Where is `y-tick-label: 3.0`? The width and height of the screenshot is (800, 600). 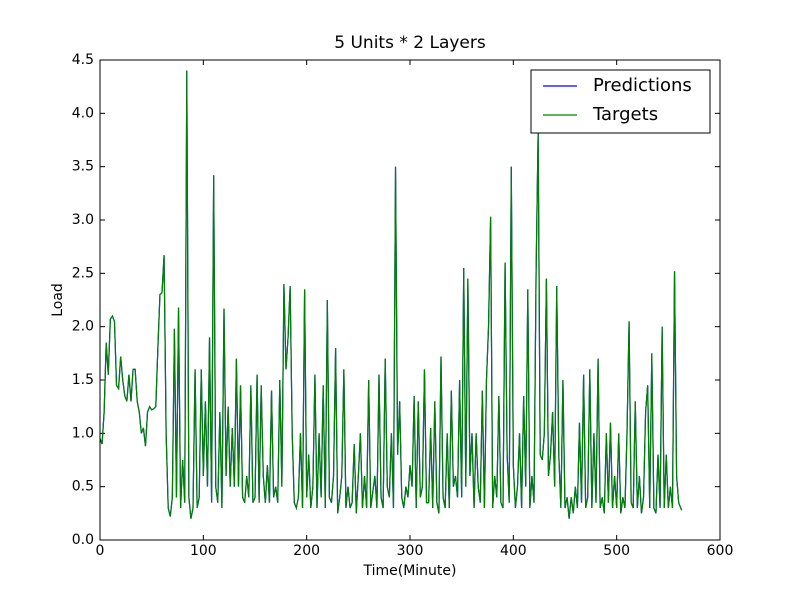
y-tick-label: 3.0 is located at coordinates (83, 220).